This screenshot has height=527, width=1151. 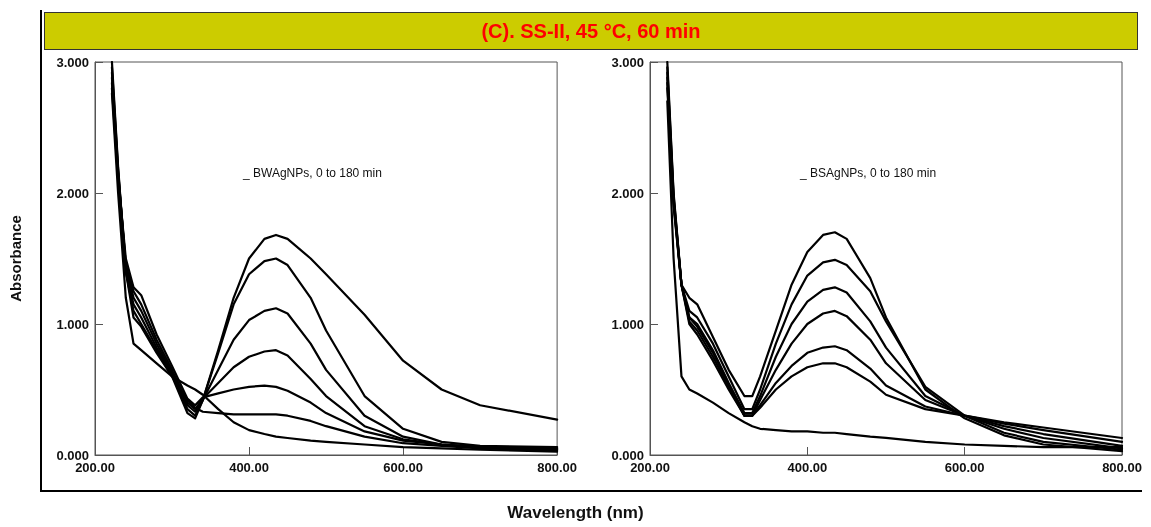 I want to click on annotation: _ BSAgNPs, 0 to 180 min, so click(x=868, y=173).